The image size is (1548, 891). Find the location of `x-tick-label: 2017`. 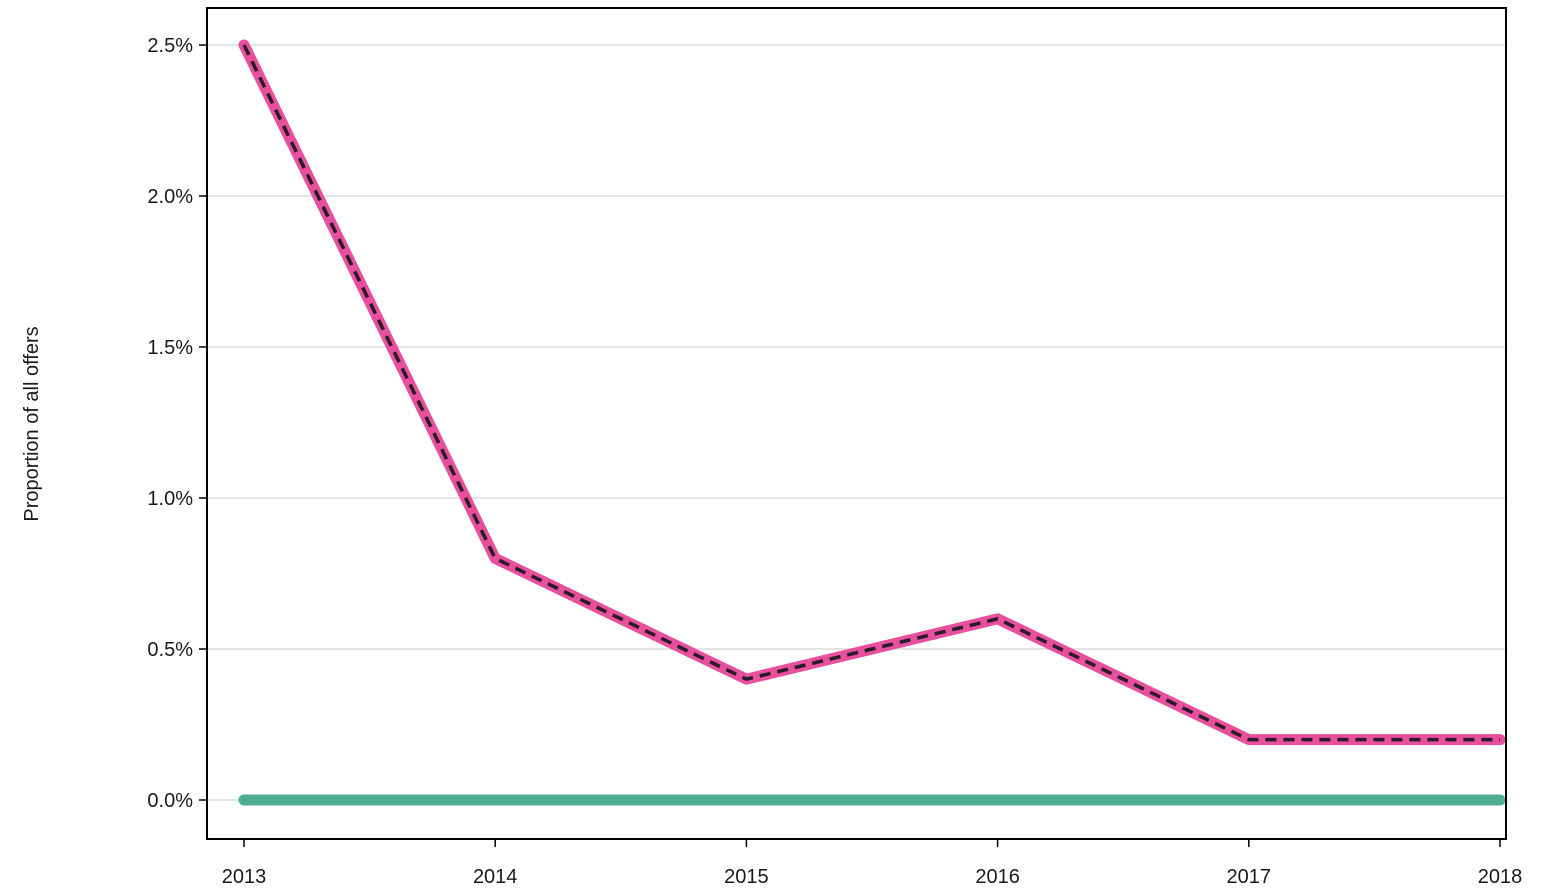

x-tick-label: 2017 is located at coordinates (1249, 877).